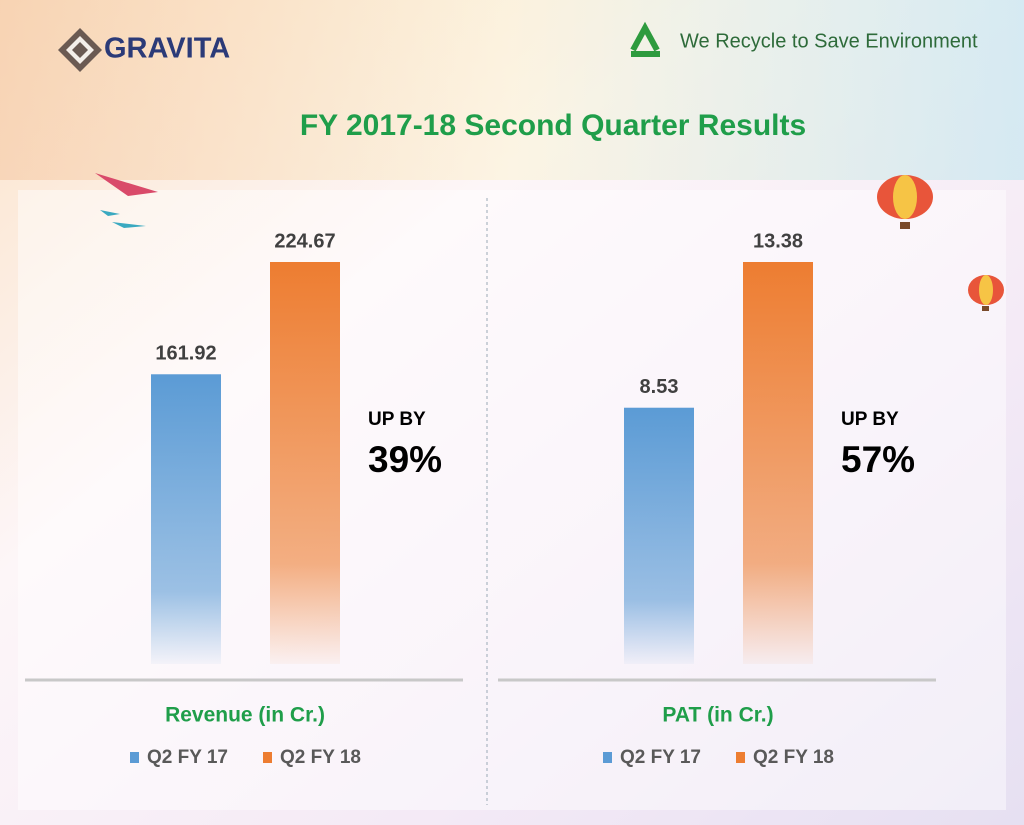  I want to click on tagline: We Recycle to Save Environment, so click(829, 41).